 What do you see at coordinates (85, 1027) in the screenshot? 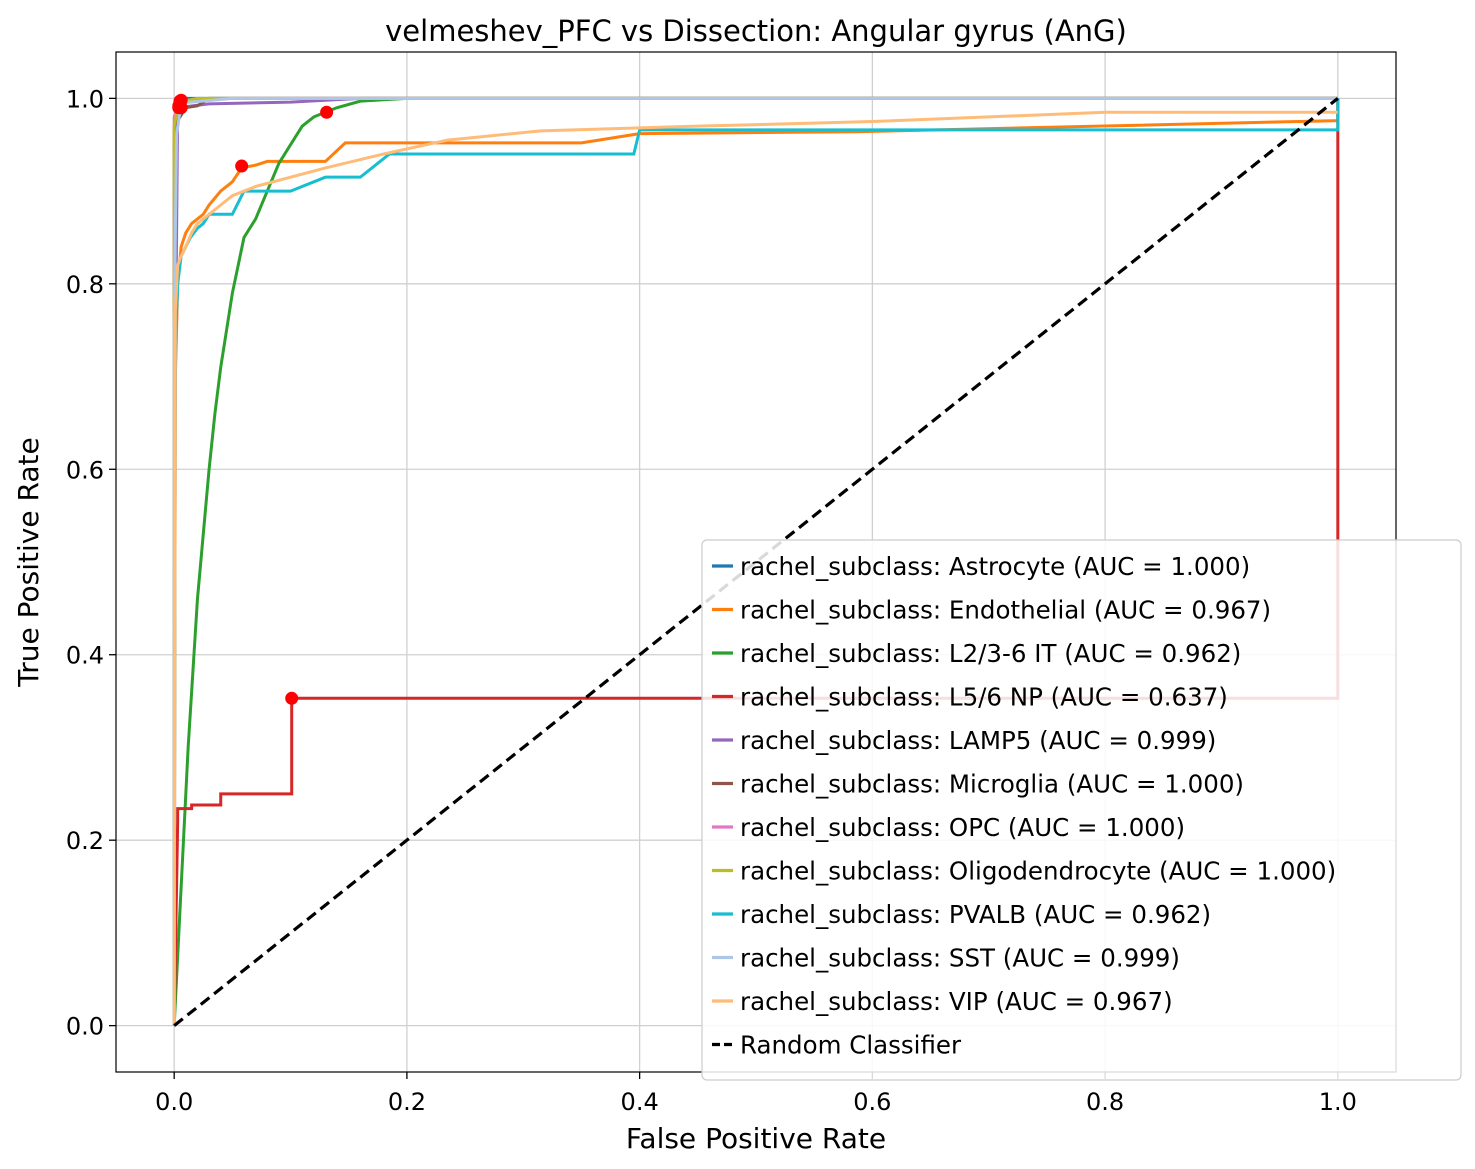
I see `y-tick-label: 0.0` at bounding box center [85, 1027].